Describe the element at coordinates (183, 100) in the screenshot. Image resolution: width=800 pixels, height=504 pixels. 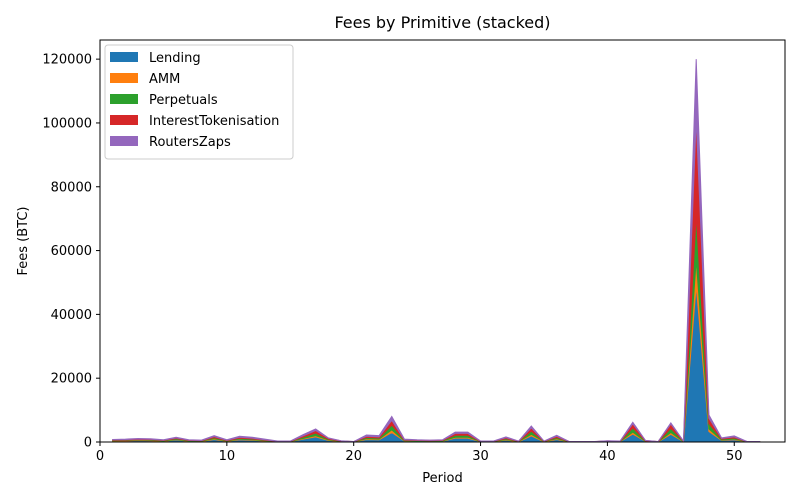
I see `legend-label: Perpetuals` at that location.